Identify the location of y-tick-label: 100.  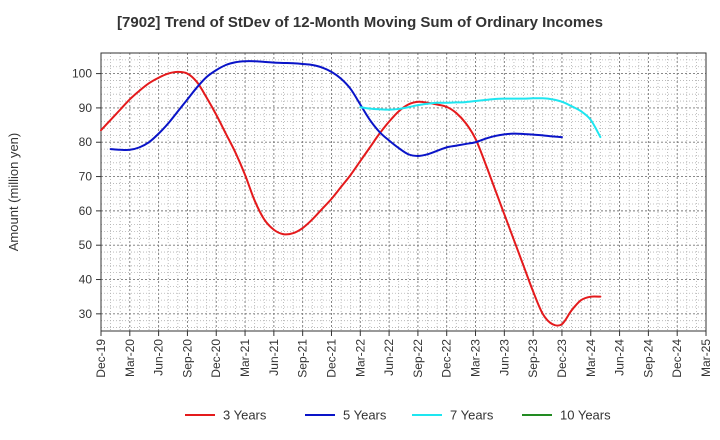
(82, 74).